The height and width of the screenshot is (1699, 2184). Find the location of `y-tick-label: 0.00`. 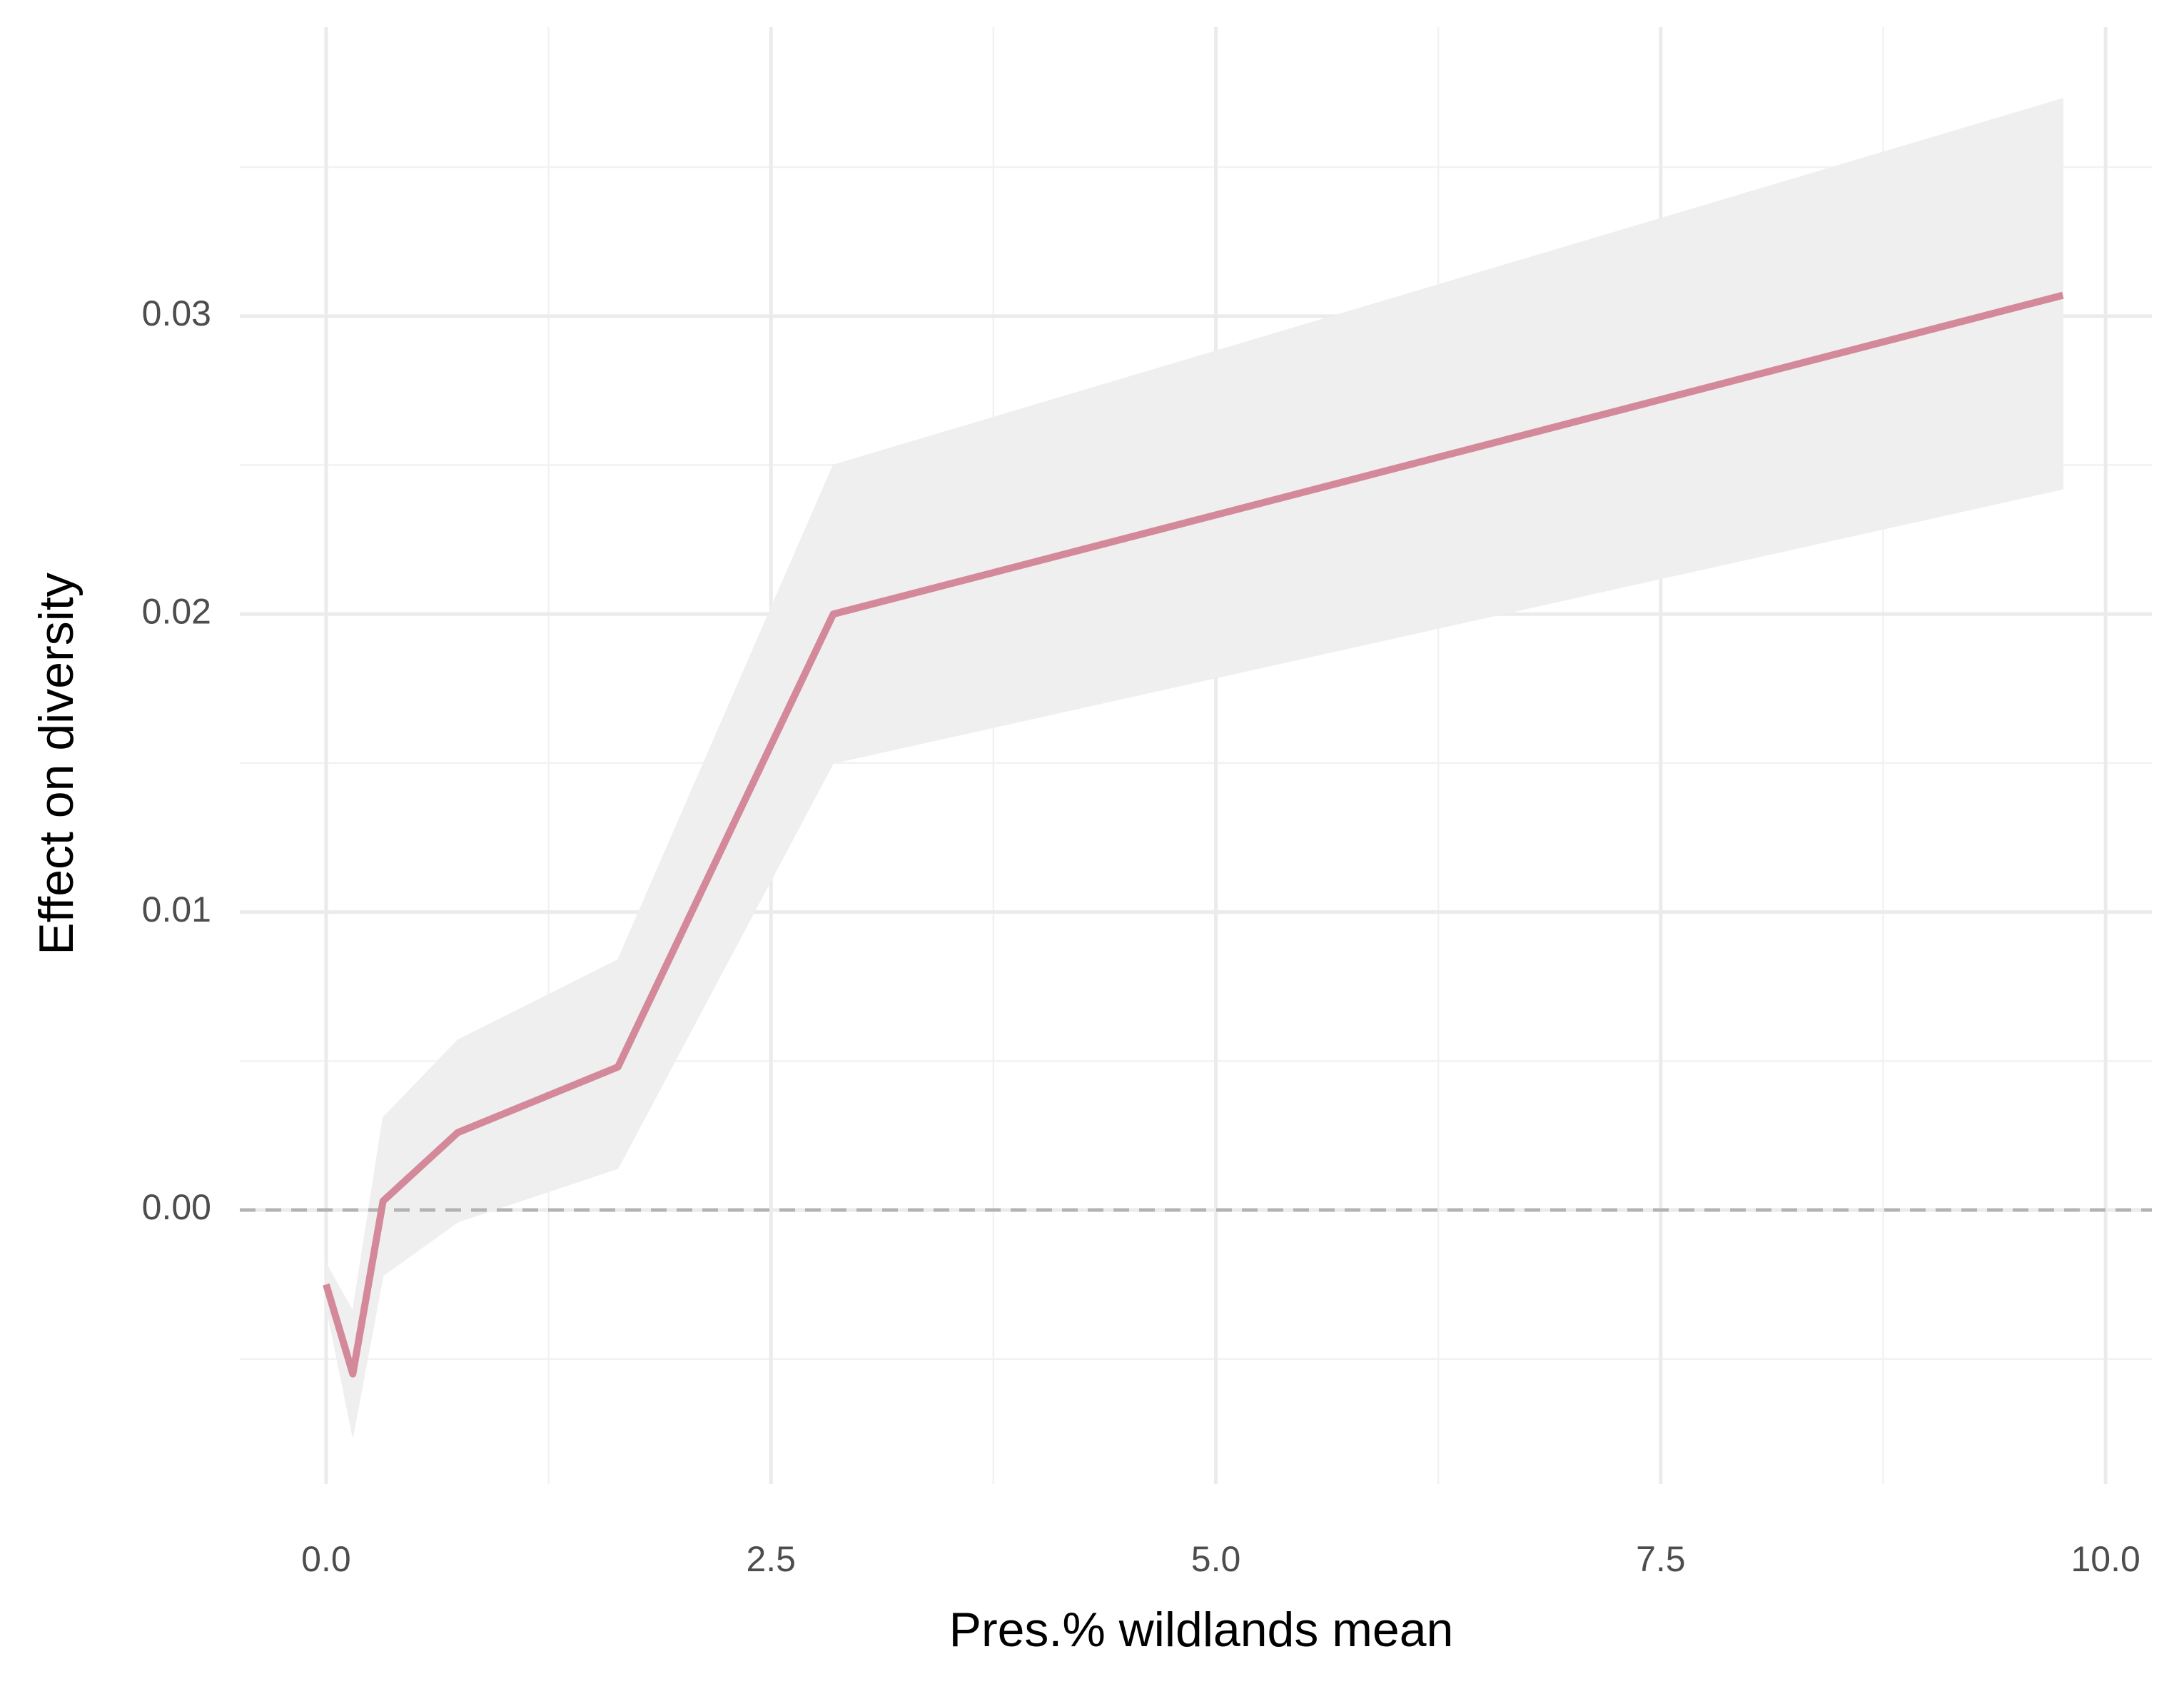

y-tick-label: 0.00 is located at coordinates (176, 1207).